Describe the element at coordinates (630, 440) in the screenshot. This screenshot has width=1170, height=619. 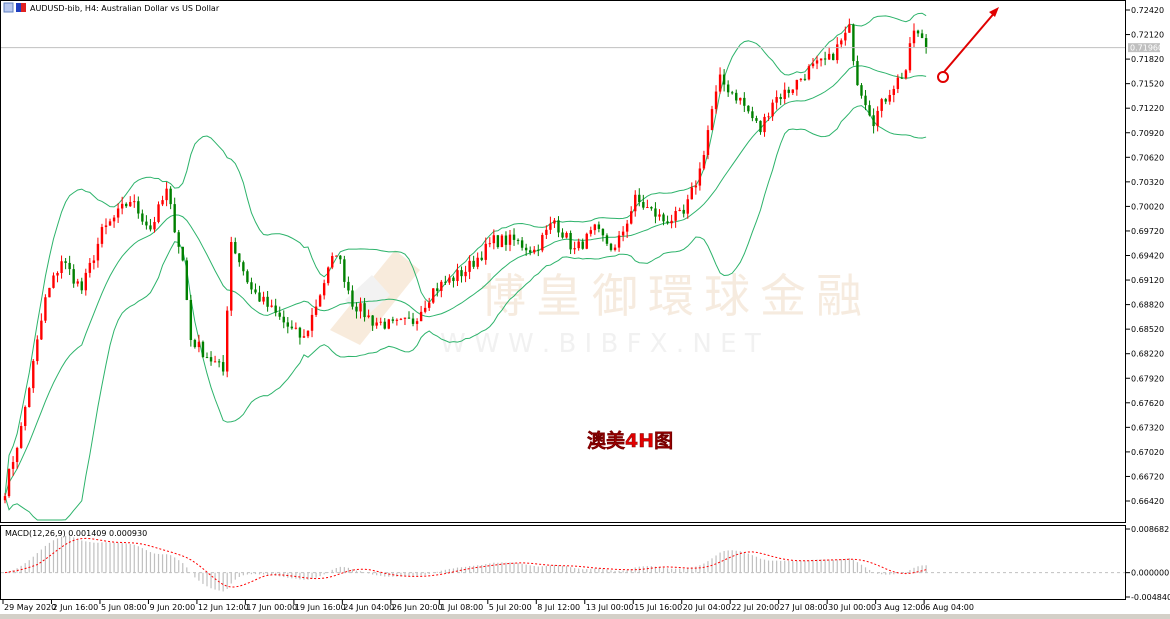
I see `annotation-label: 澳美4H图` at that location.